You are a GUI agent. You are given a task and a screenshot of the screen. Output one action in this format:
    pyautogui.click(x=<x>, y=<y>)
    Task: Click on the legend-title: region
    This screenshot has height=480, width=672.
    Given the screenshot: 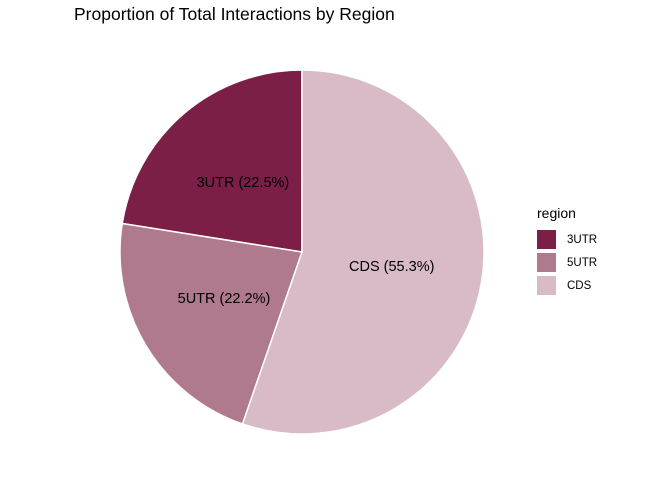 What is the action you would take?
    pyautogui.click(x=556, y=213)
    